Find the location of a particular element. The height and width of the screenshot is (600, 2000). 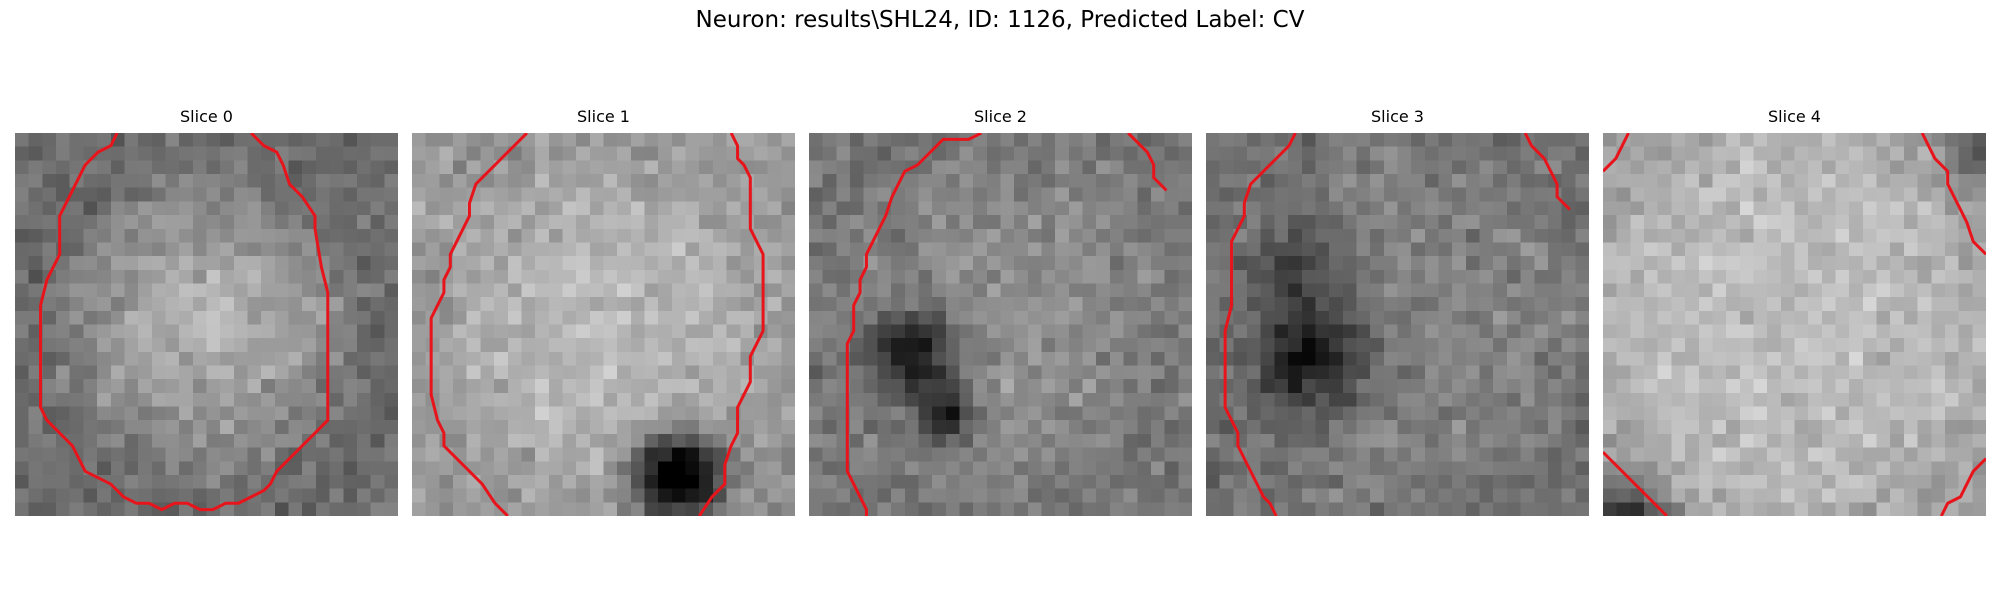

slice-panel-2: Slice 2 is located at coordinates (1000, 311).